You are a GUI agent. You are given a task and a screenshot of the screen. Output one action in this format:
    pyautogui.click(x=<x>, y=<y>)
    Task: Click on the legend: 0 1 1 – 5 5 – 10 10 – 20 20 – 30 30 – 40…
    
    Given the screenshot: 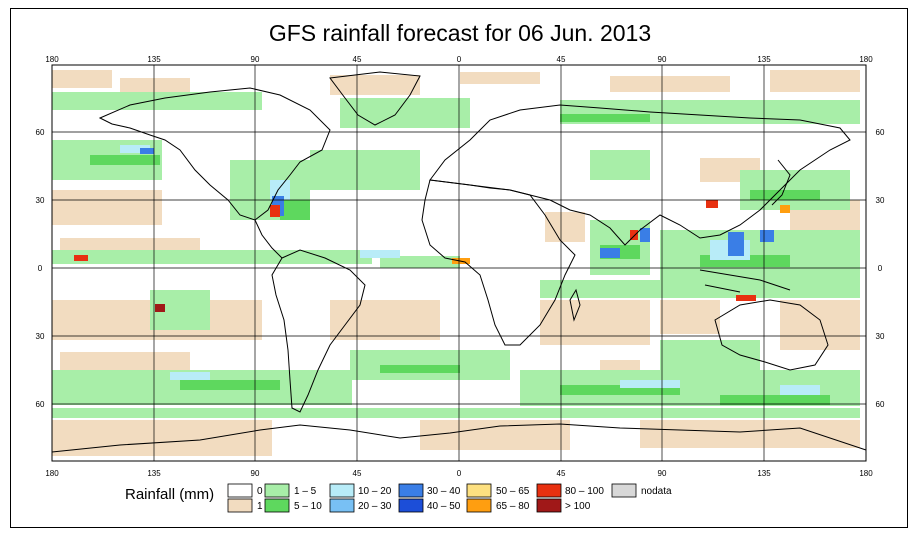 What is the action you would take?
    pyautogui.click(x=449, y=498)
    